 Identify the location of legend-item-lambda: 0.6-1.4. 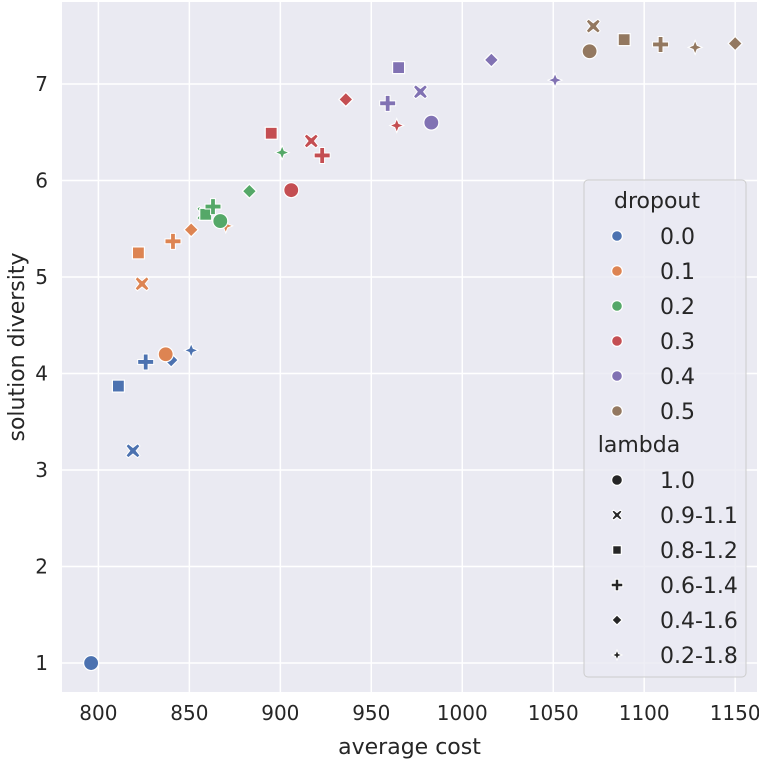
(674, 586).